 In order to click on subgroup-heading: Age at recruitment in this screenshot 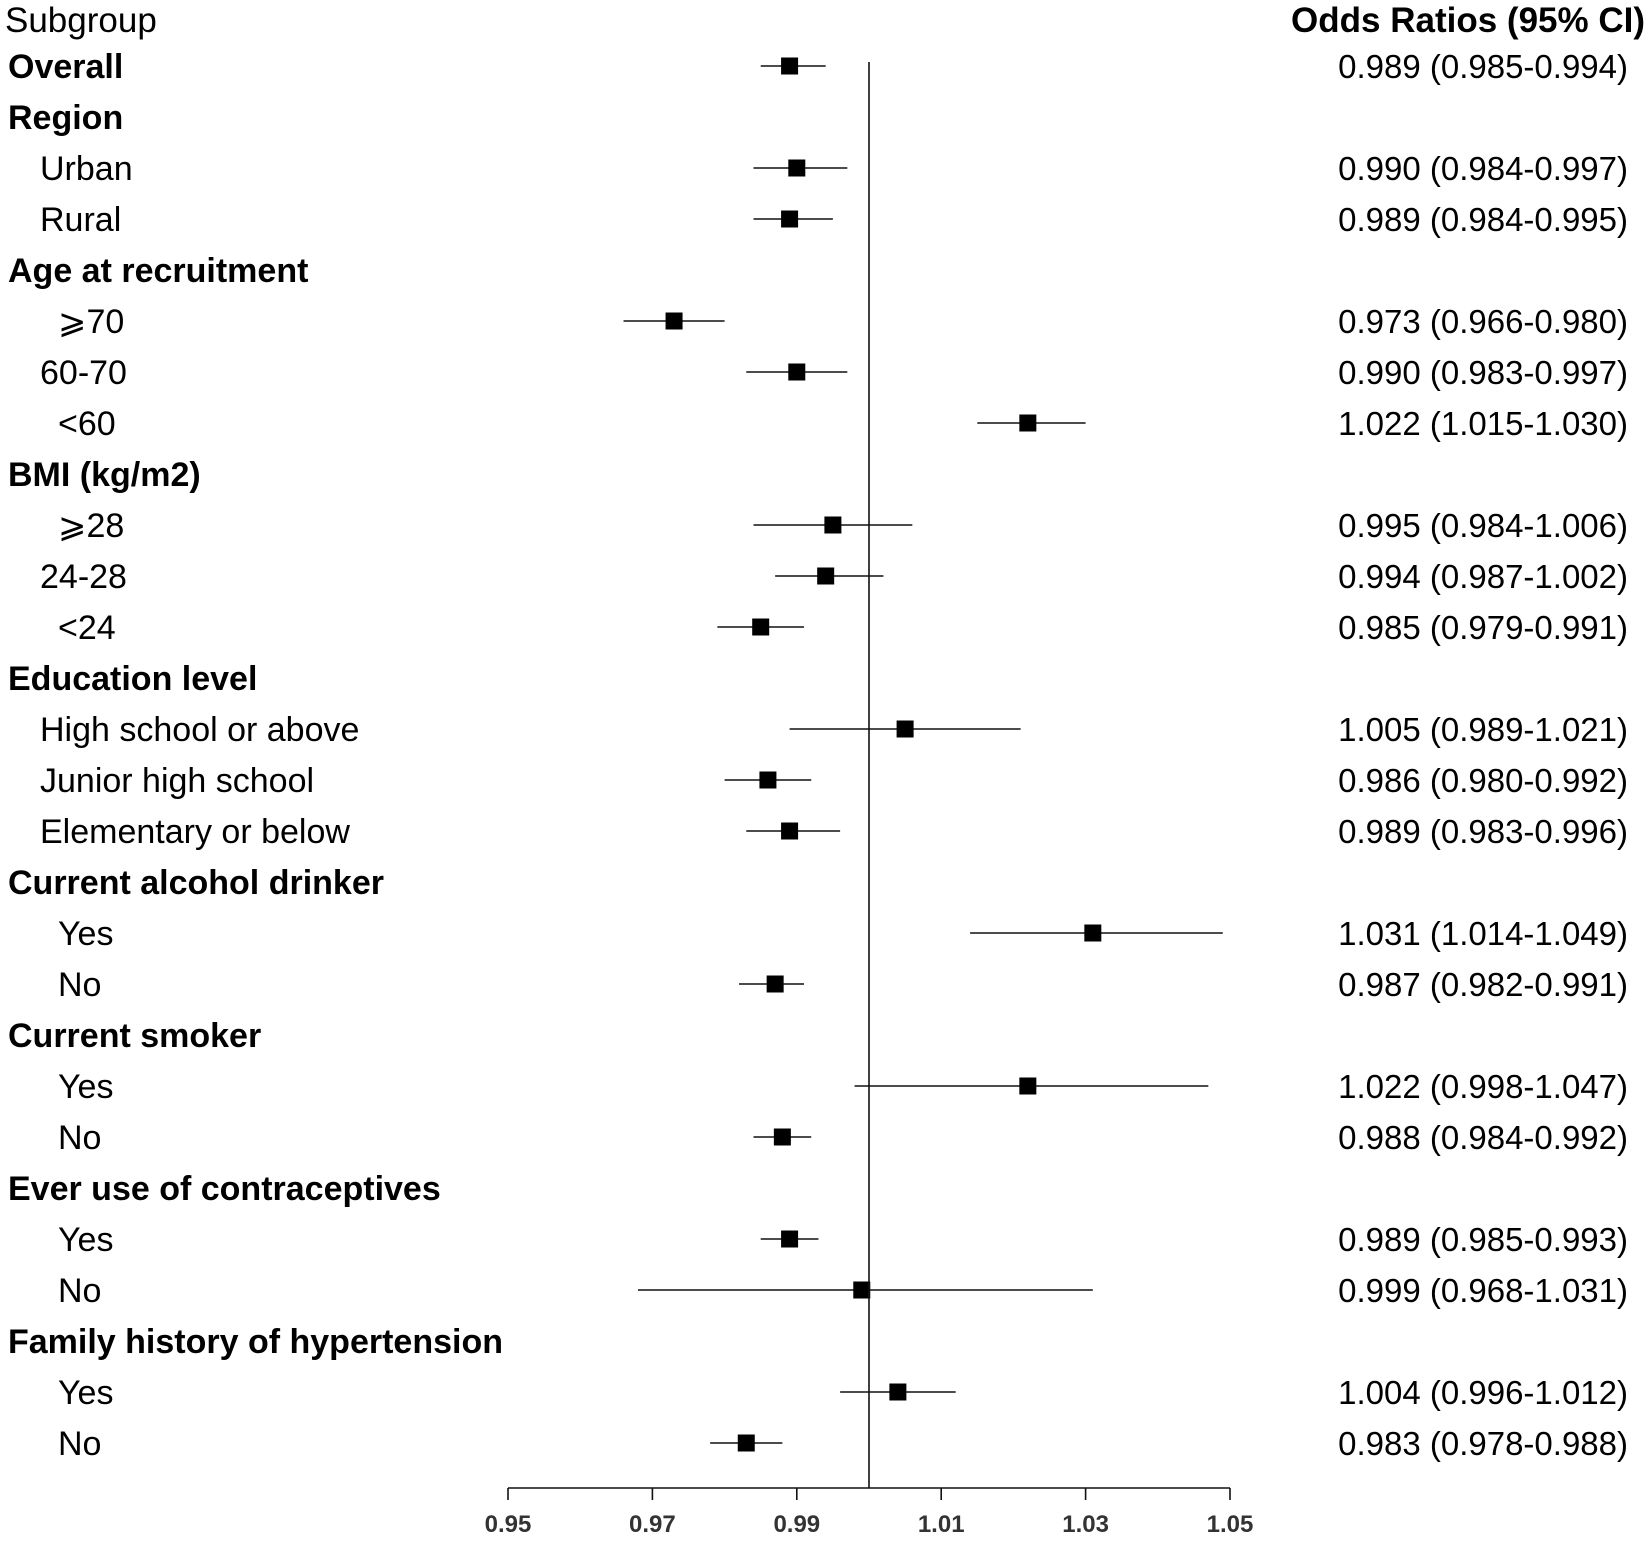, I will do `click(158, 271)`.